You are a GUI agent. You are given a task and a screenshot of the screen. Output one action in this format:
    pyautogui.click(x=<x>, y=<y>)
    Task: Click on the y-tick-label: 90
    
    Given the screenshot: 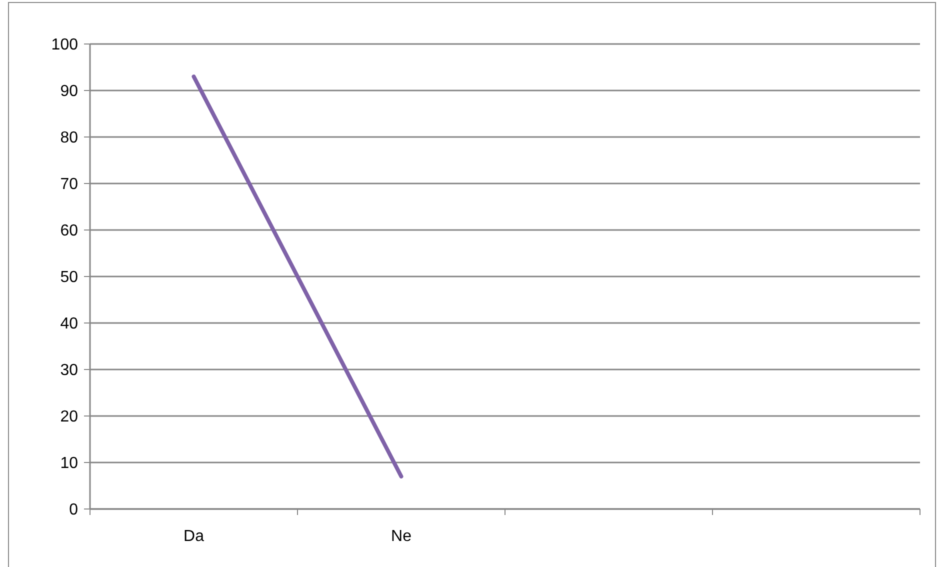 What is the action you would take?
    pyautogui.click(x=69, y=91)
    